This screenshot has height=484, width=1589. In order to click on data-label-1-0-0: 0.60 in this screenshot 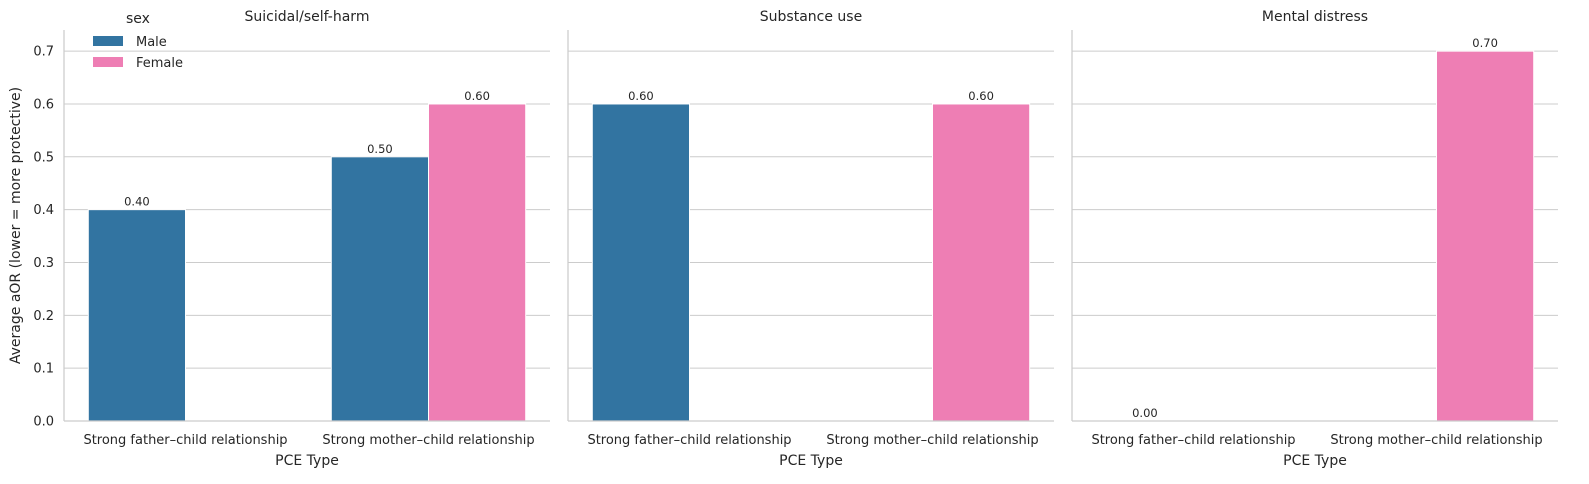, I will do `click(641, 96)`.